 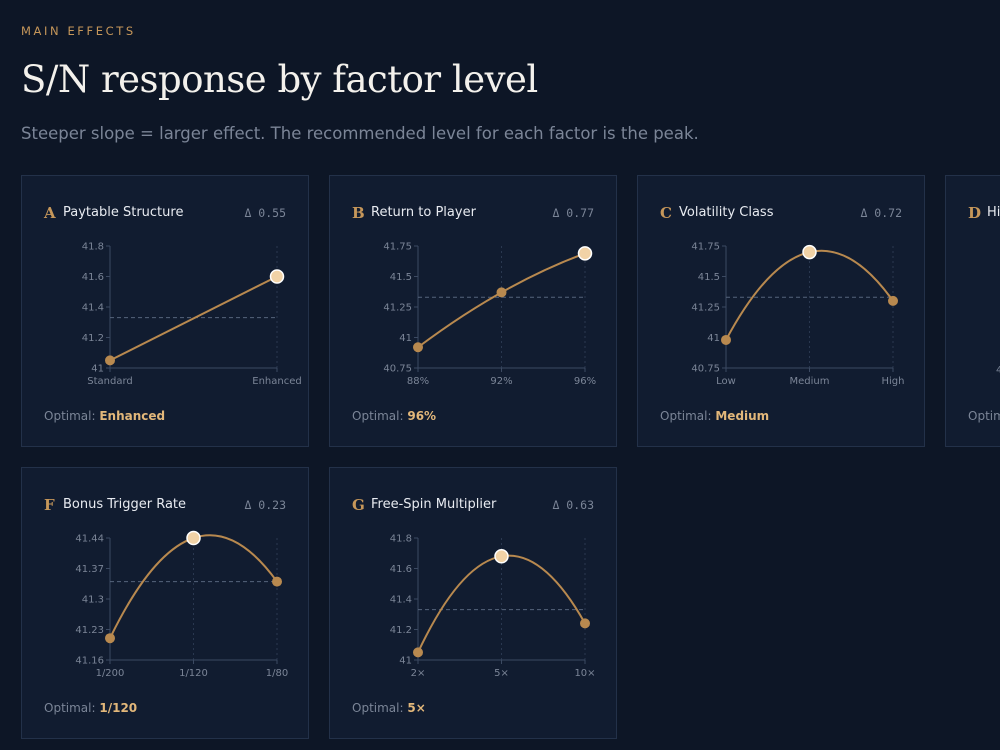 I want to click on x-tick-label: Enhanced, so click(x=276, y=381).